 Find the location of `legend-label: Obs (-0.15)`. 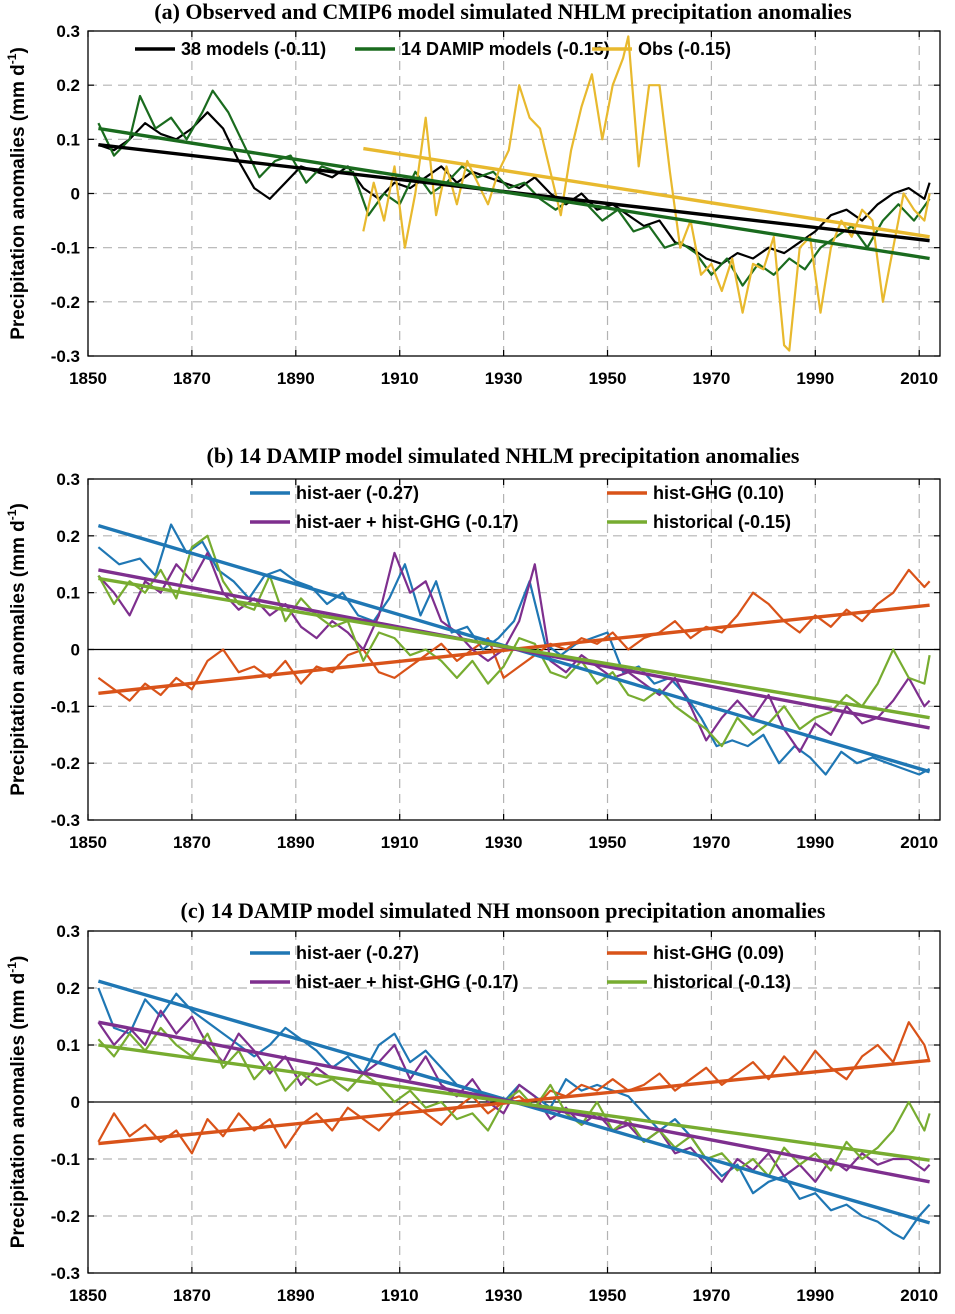

legend-label: Obs (-0.15) is located at coordinates (684, 49).